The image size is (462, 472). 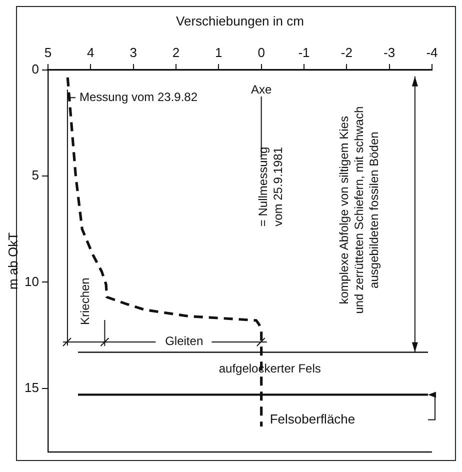 What do you see at coordinates (48, 52) in the screenshot?
I see `x-tick-label: 5` at bounding box center [48, 52].